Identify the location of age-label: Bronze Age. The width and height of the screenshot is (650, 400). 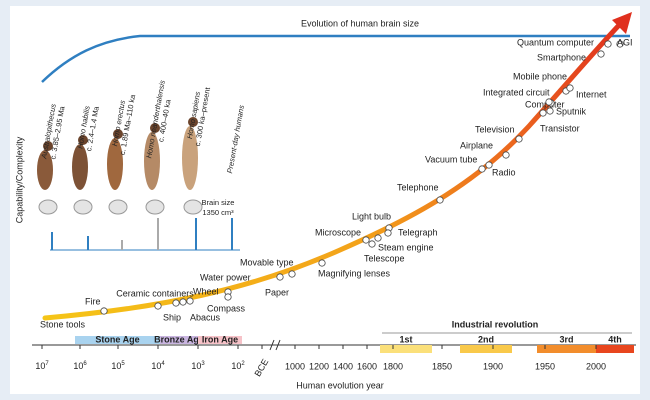
(179, 339).